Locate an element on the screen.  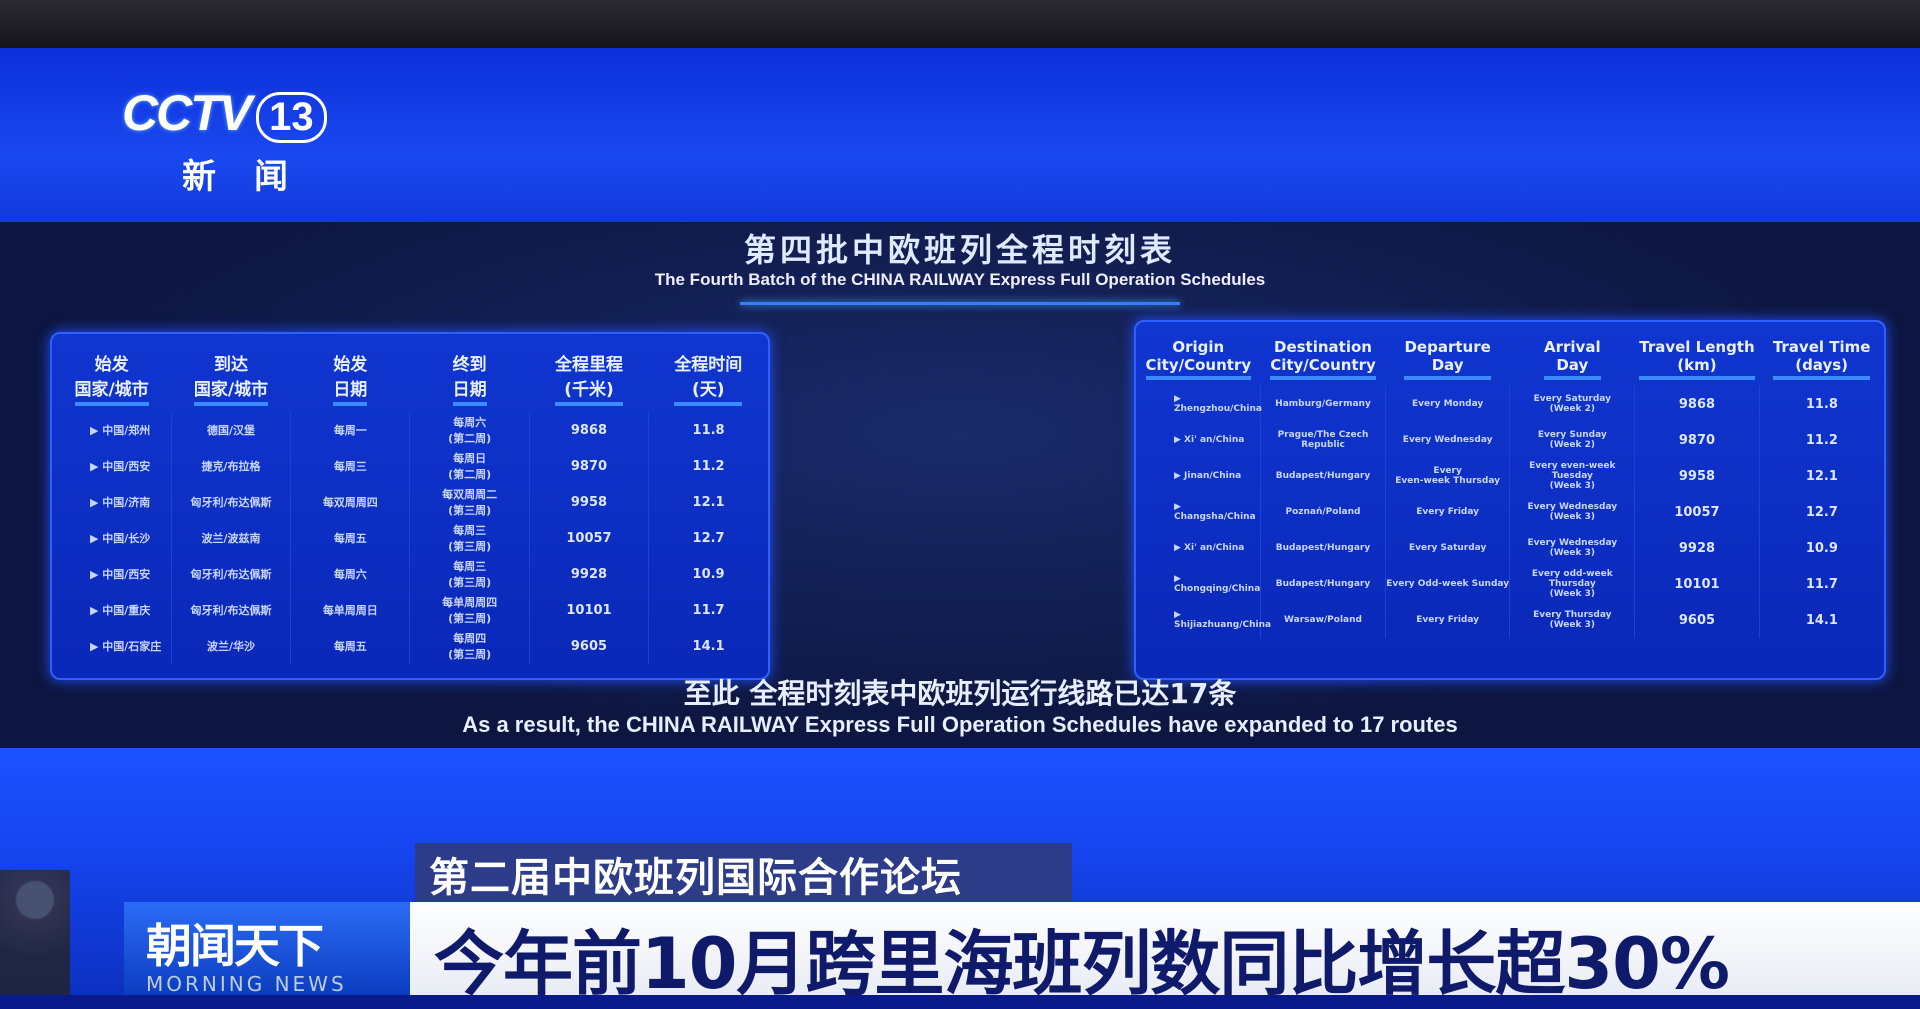
table-cell: ▶ 中国/郑州 is located at coordinates (120, 430).